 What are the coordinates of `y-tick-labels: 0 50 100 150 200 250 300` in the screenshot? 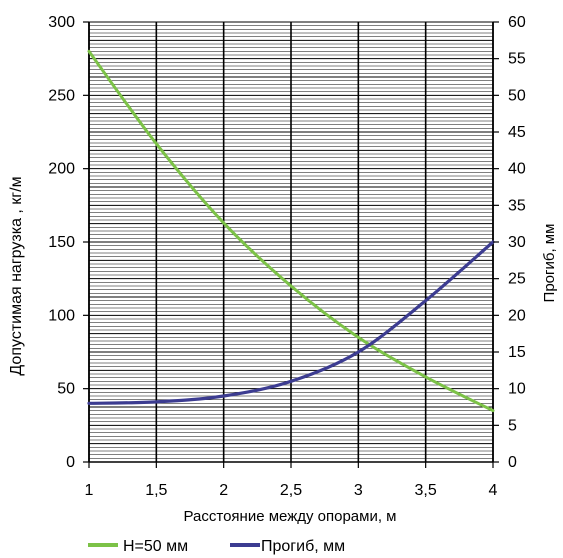 It's located at (68, 242).